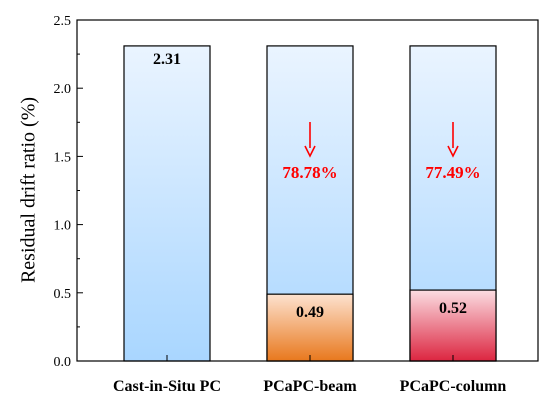 This screenshot has width=550, height=405. I want to click on value-label-3: 0.52, so click(453, 308).